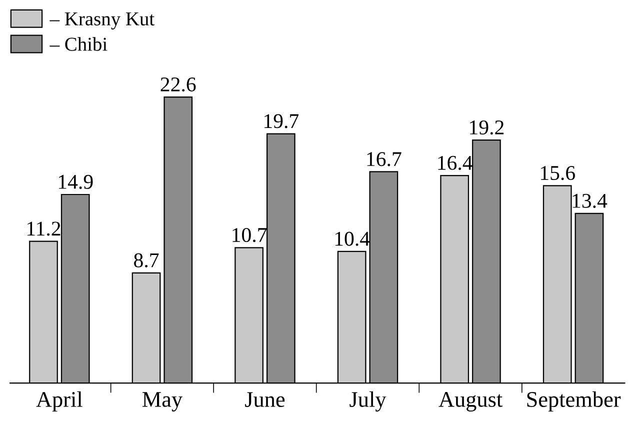  Describe the element at coordinates (249, 235) in the screenshot. I see `data-label: 10.7` at that location.